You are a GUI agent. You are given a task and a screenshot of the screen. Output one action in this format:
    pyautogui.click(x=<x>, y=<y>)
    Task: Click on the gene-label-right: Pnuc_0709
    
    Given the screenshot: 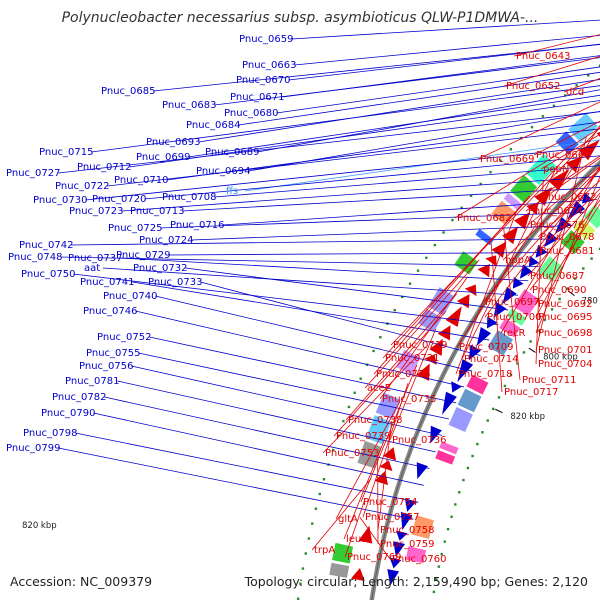 What is the action you would take?
    pyautogui.click(x=486, y=347)
    